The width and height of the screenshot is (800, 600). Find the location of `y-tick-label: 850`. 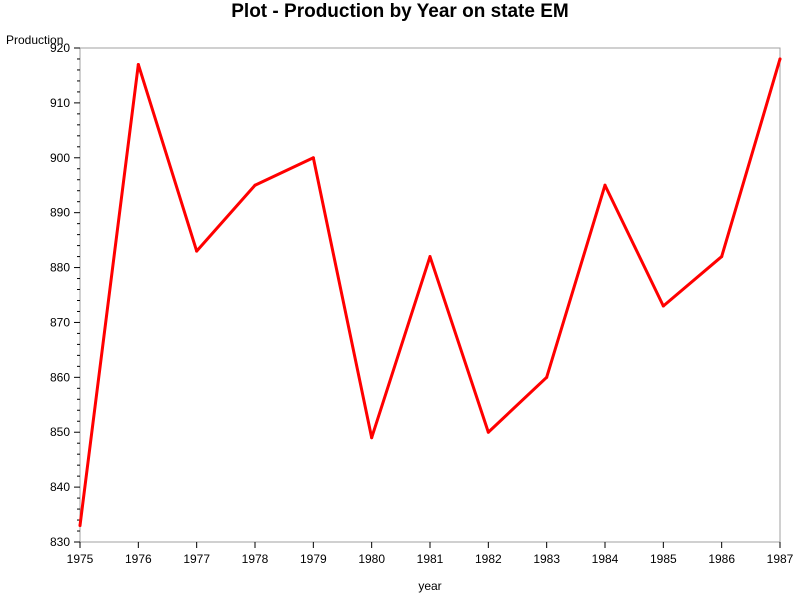

y-tick-label: 850 is located at coordinates (60, 432).